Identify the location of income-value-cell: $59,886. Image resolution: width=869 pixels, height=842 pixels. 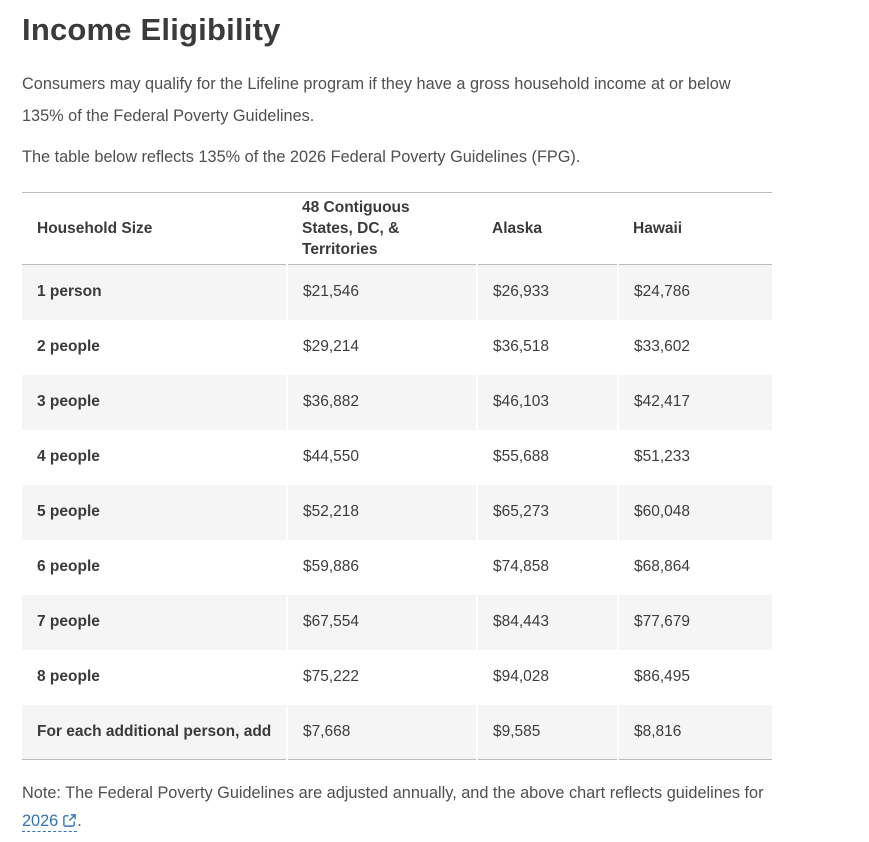
(381, 567).